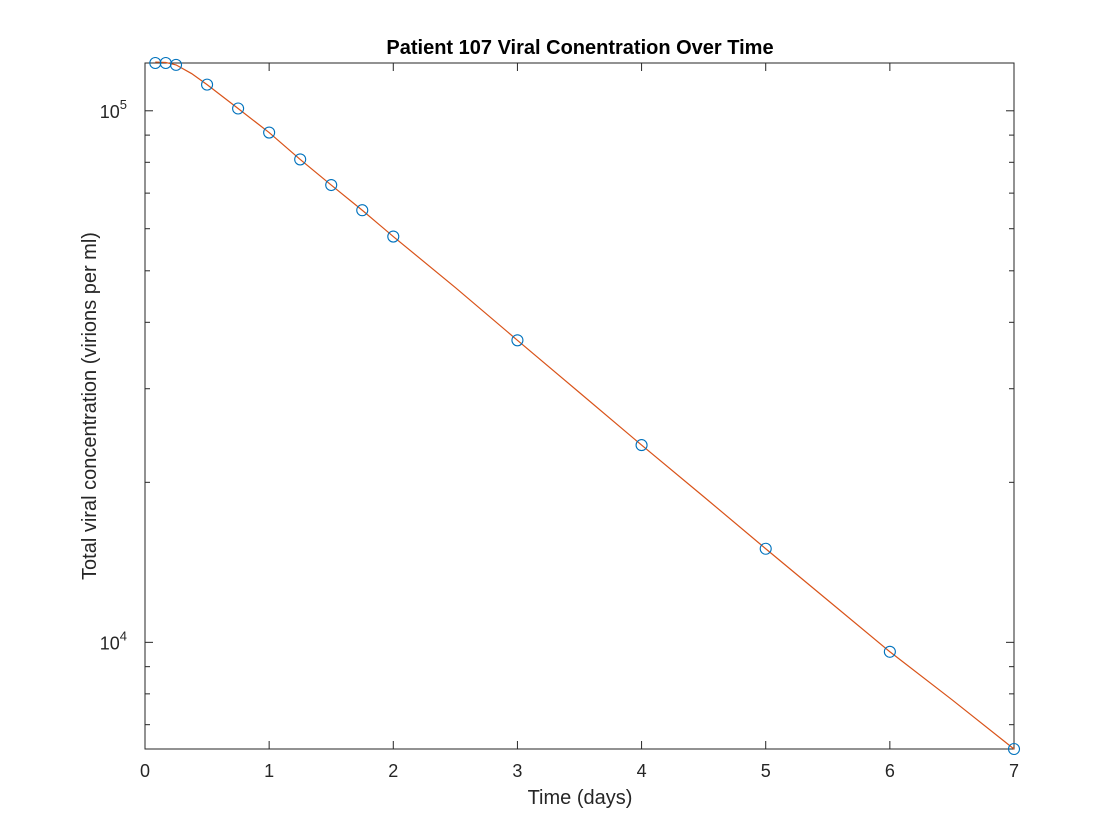  I want to click on x-tick-label: 1, so click(269, 771).